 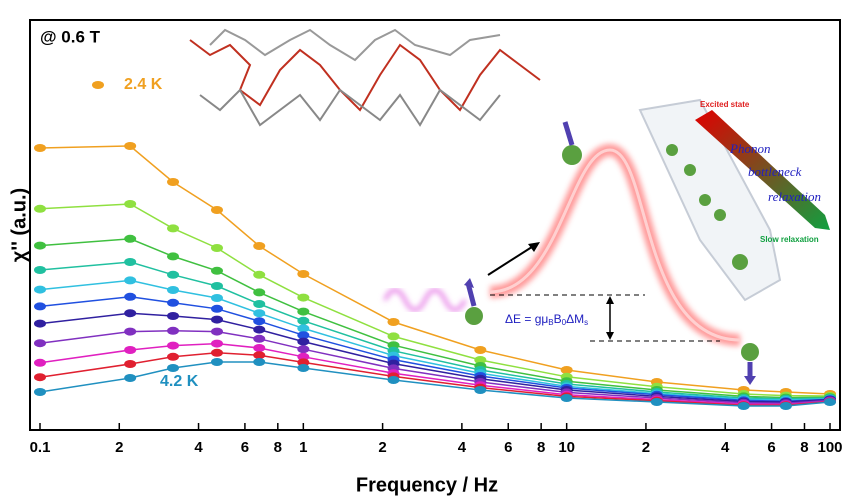 What do you see at coordinates (775, 171) in the screenshot?
I see `annotation: bottleneck` at bounding box center [775, 171].